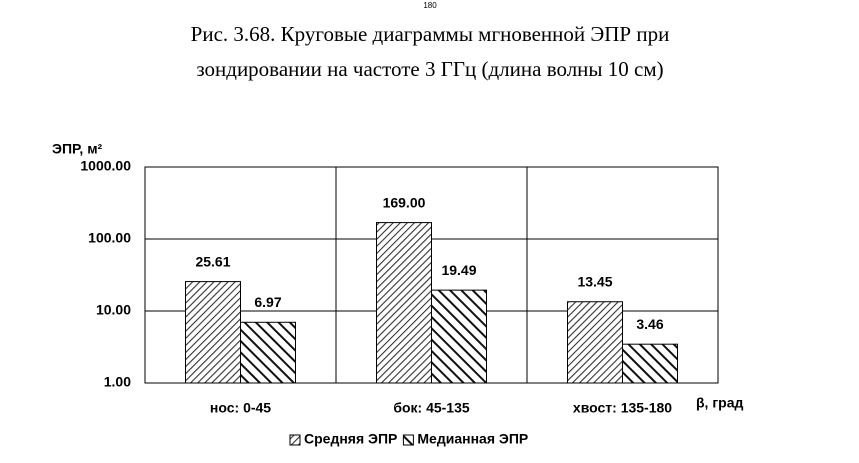 This screenshot has height=463, width=859. Describe the element at coordinates (212, 261) in the screenshot. I see `value-label: 25.61` at that location.